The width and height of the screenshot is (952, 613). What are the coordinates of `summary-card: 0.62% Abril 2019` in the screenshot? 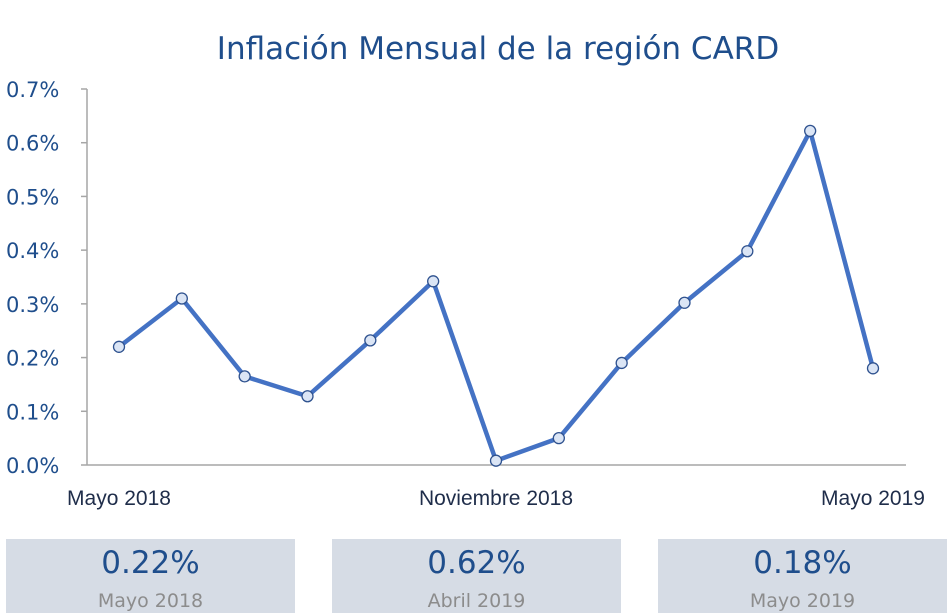 It's located at (476, 576).